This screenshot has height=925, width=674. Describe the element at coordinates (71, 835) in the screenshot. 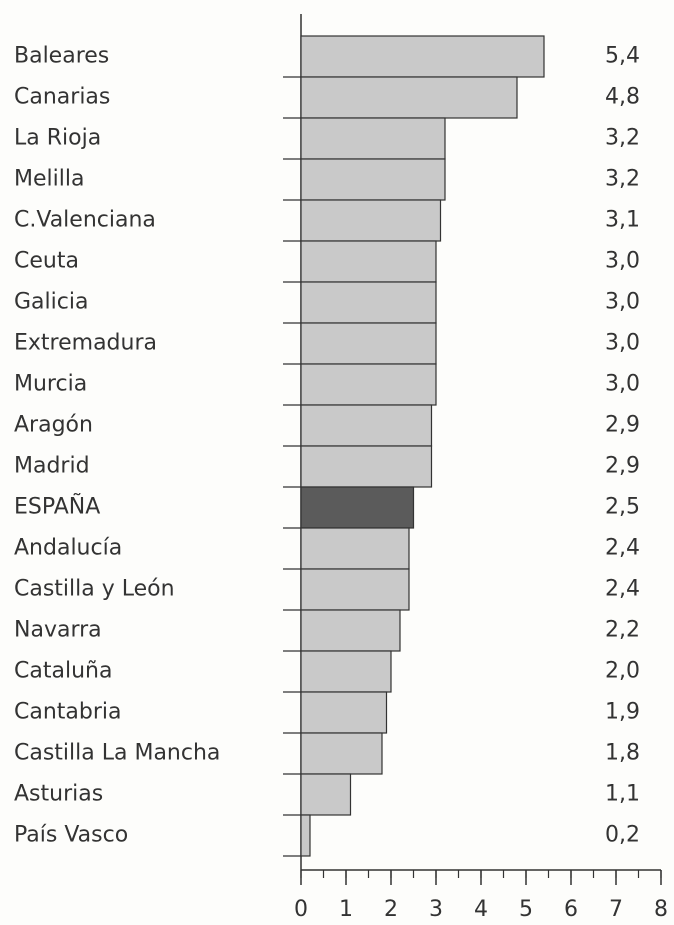

I see `category-label: País Vasco` at that location.